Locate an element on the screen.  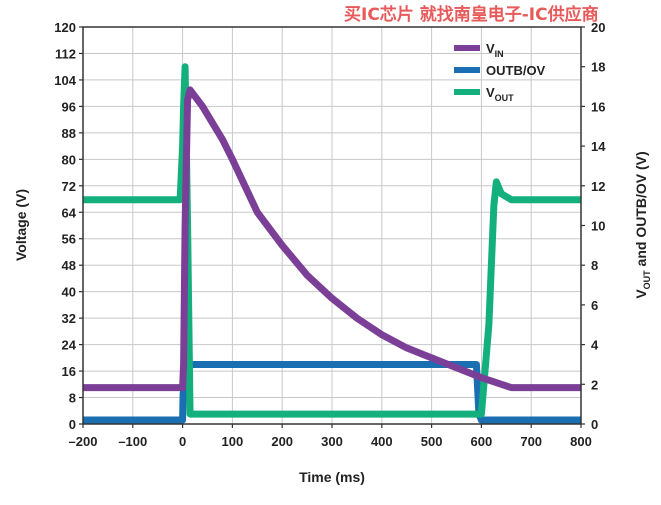
y-left-tick-label: 48 is located at coordinates (69, 265).